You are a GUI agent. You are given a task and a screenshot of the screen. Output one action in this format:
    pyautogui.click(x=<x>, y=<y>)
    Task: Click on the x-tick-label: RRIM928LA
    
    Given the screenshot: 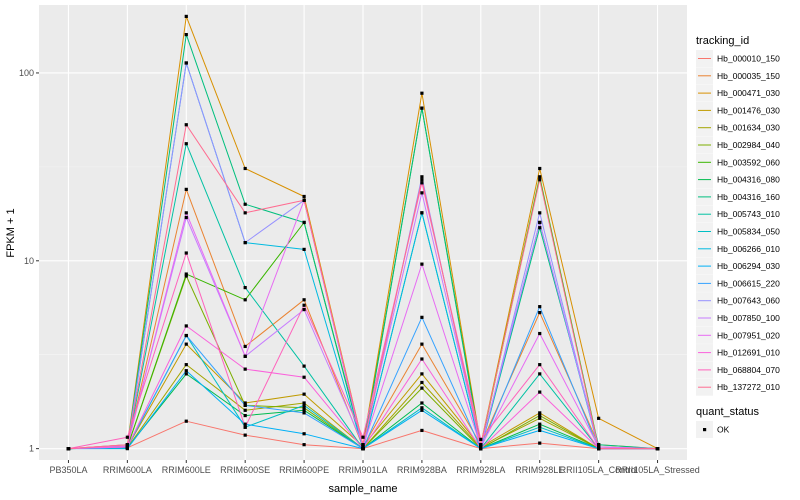 What is the action you would take?
    pyautogui.click(x=480, y=470)
    